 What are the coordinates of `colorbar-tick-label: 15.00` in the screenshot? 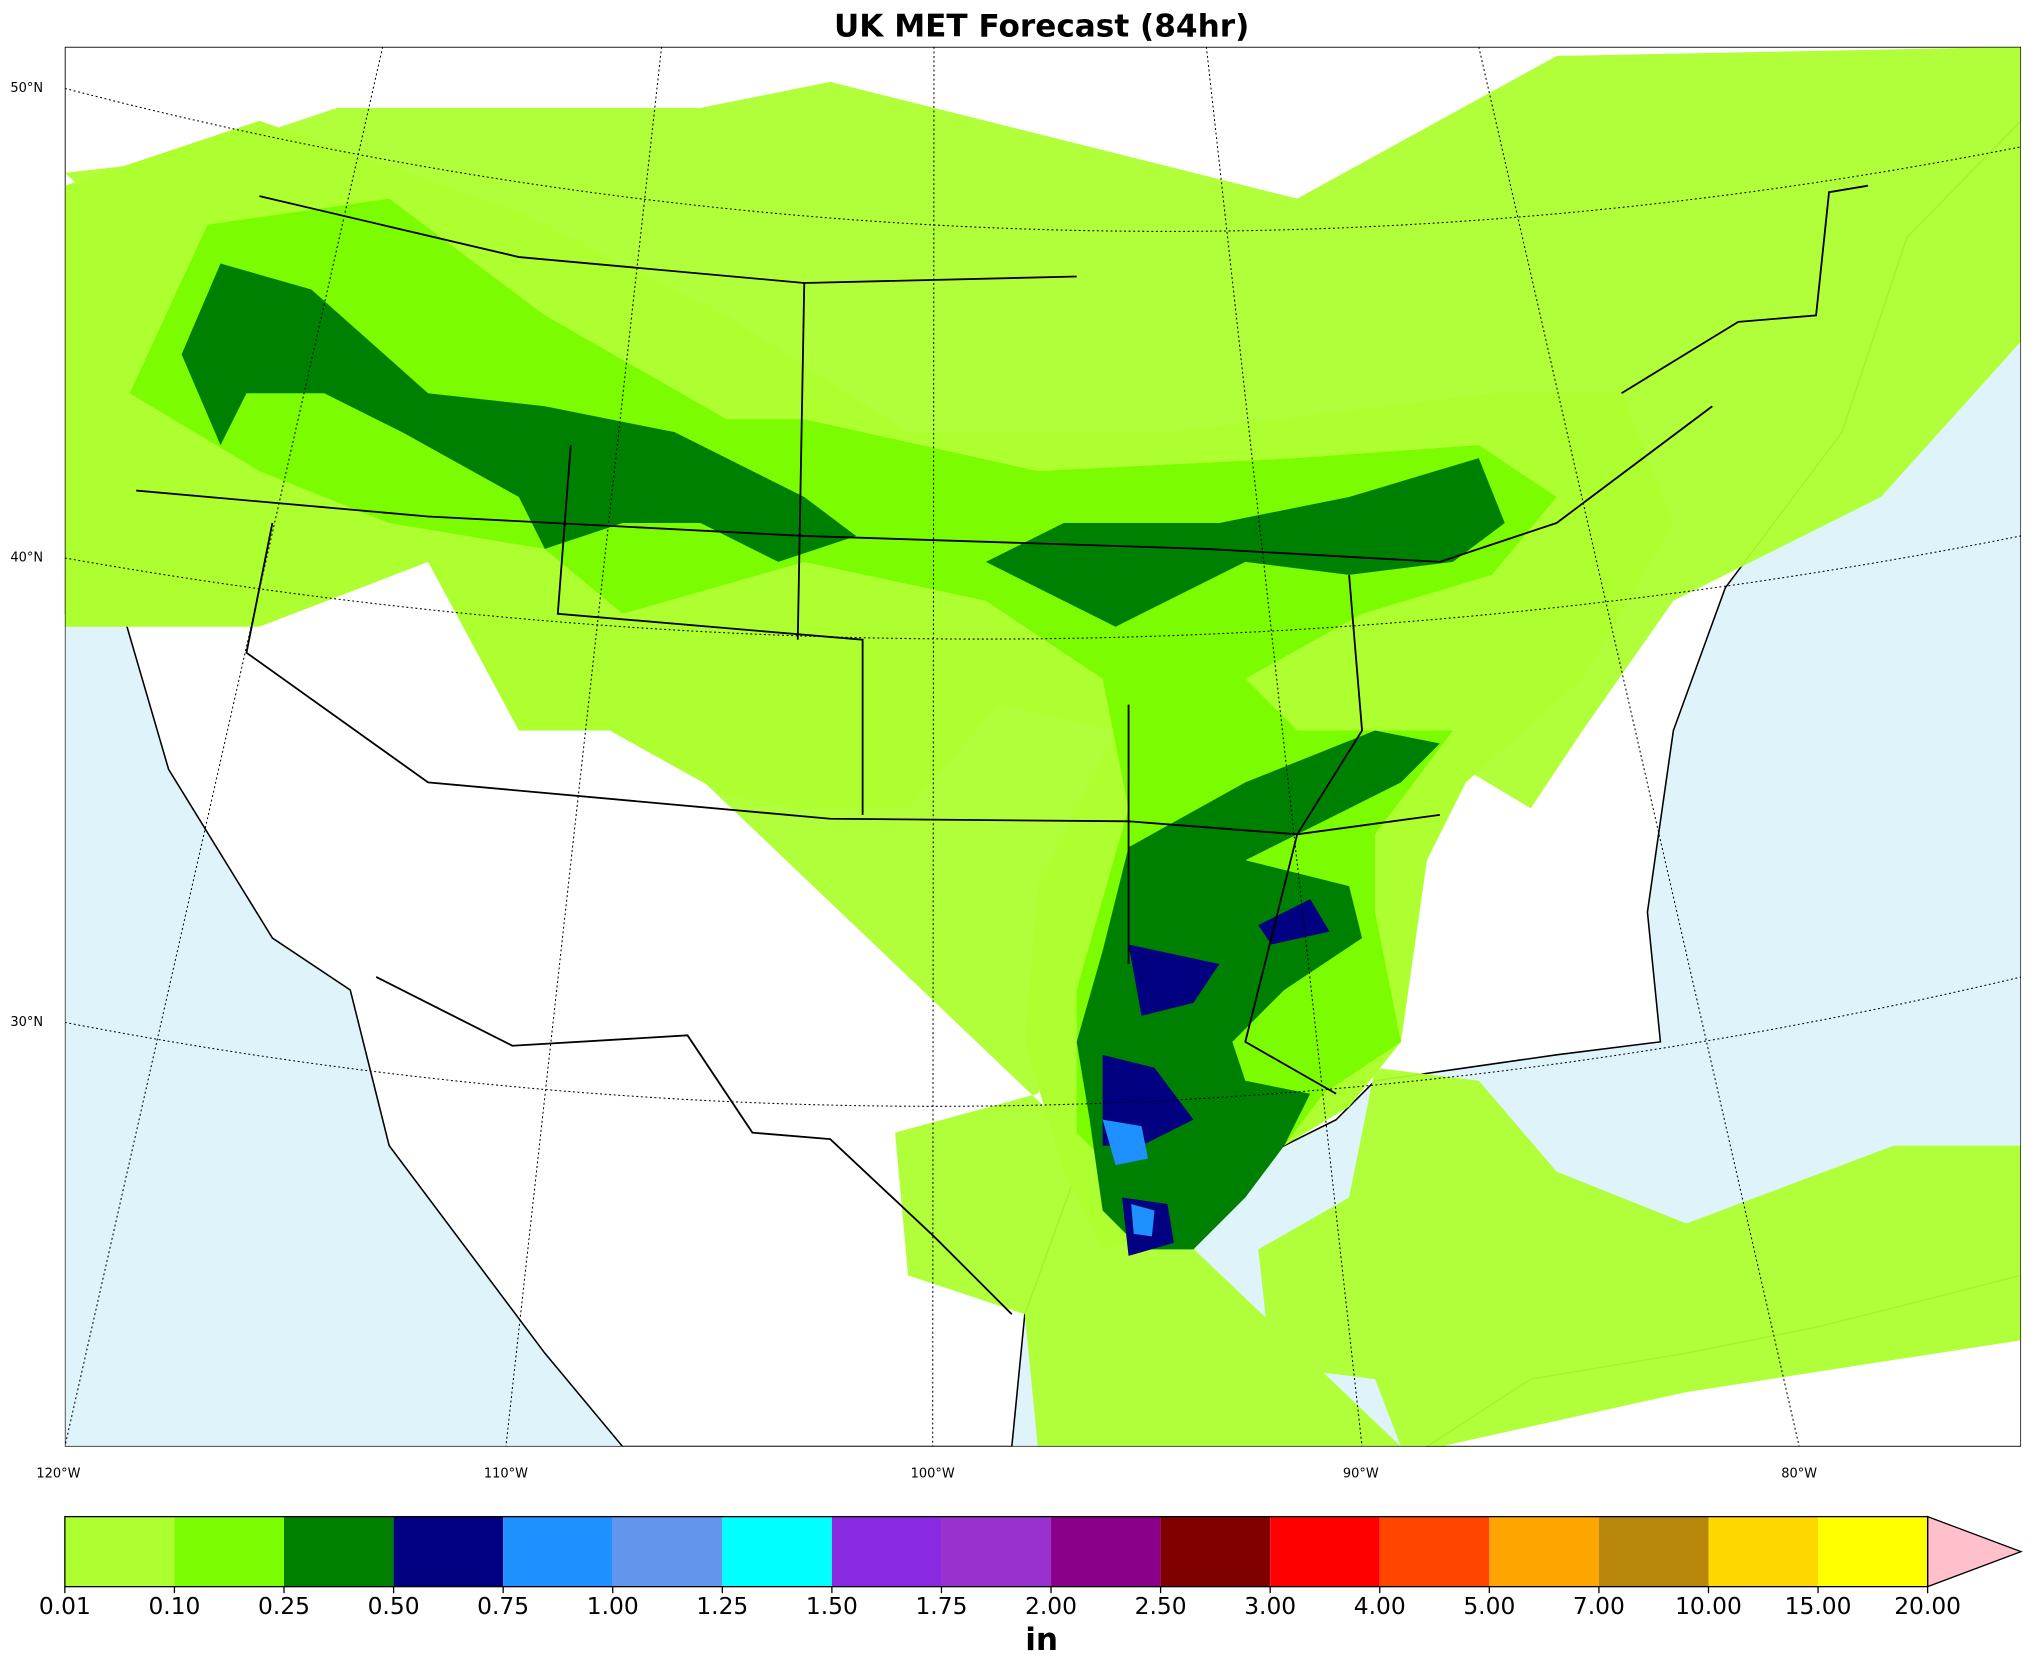 It's located at (1818, 1606).